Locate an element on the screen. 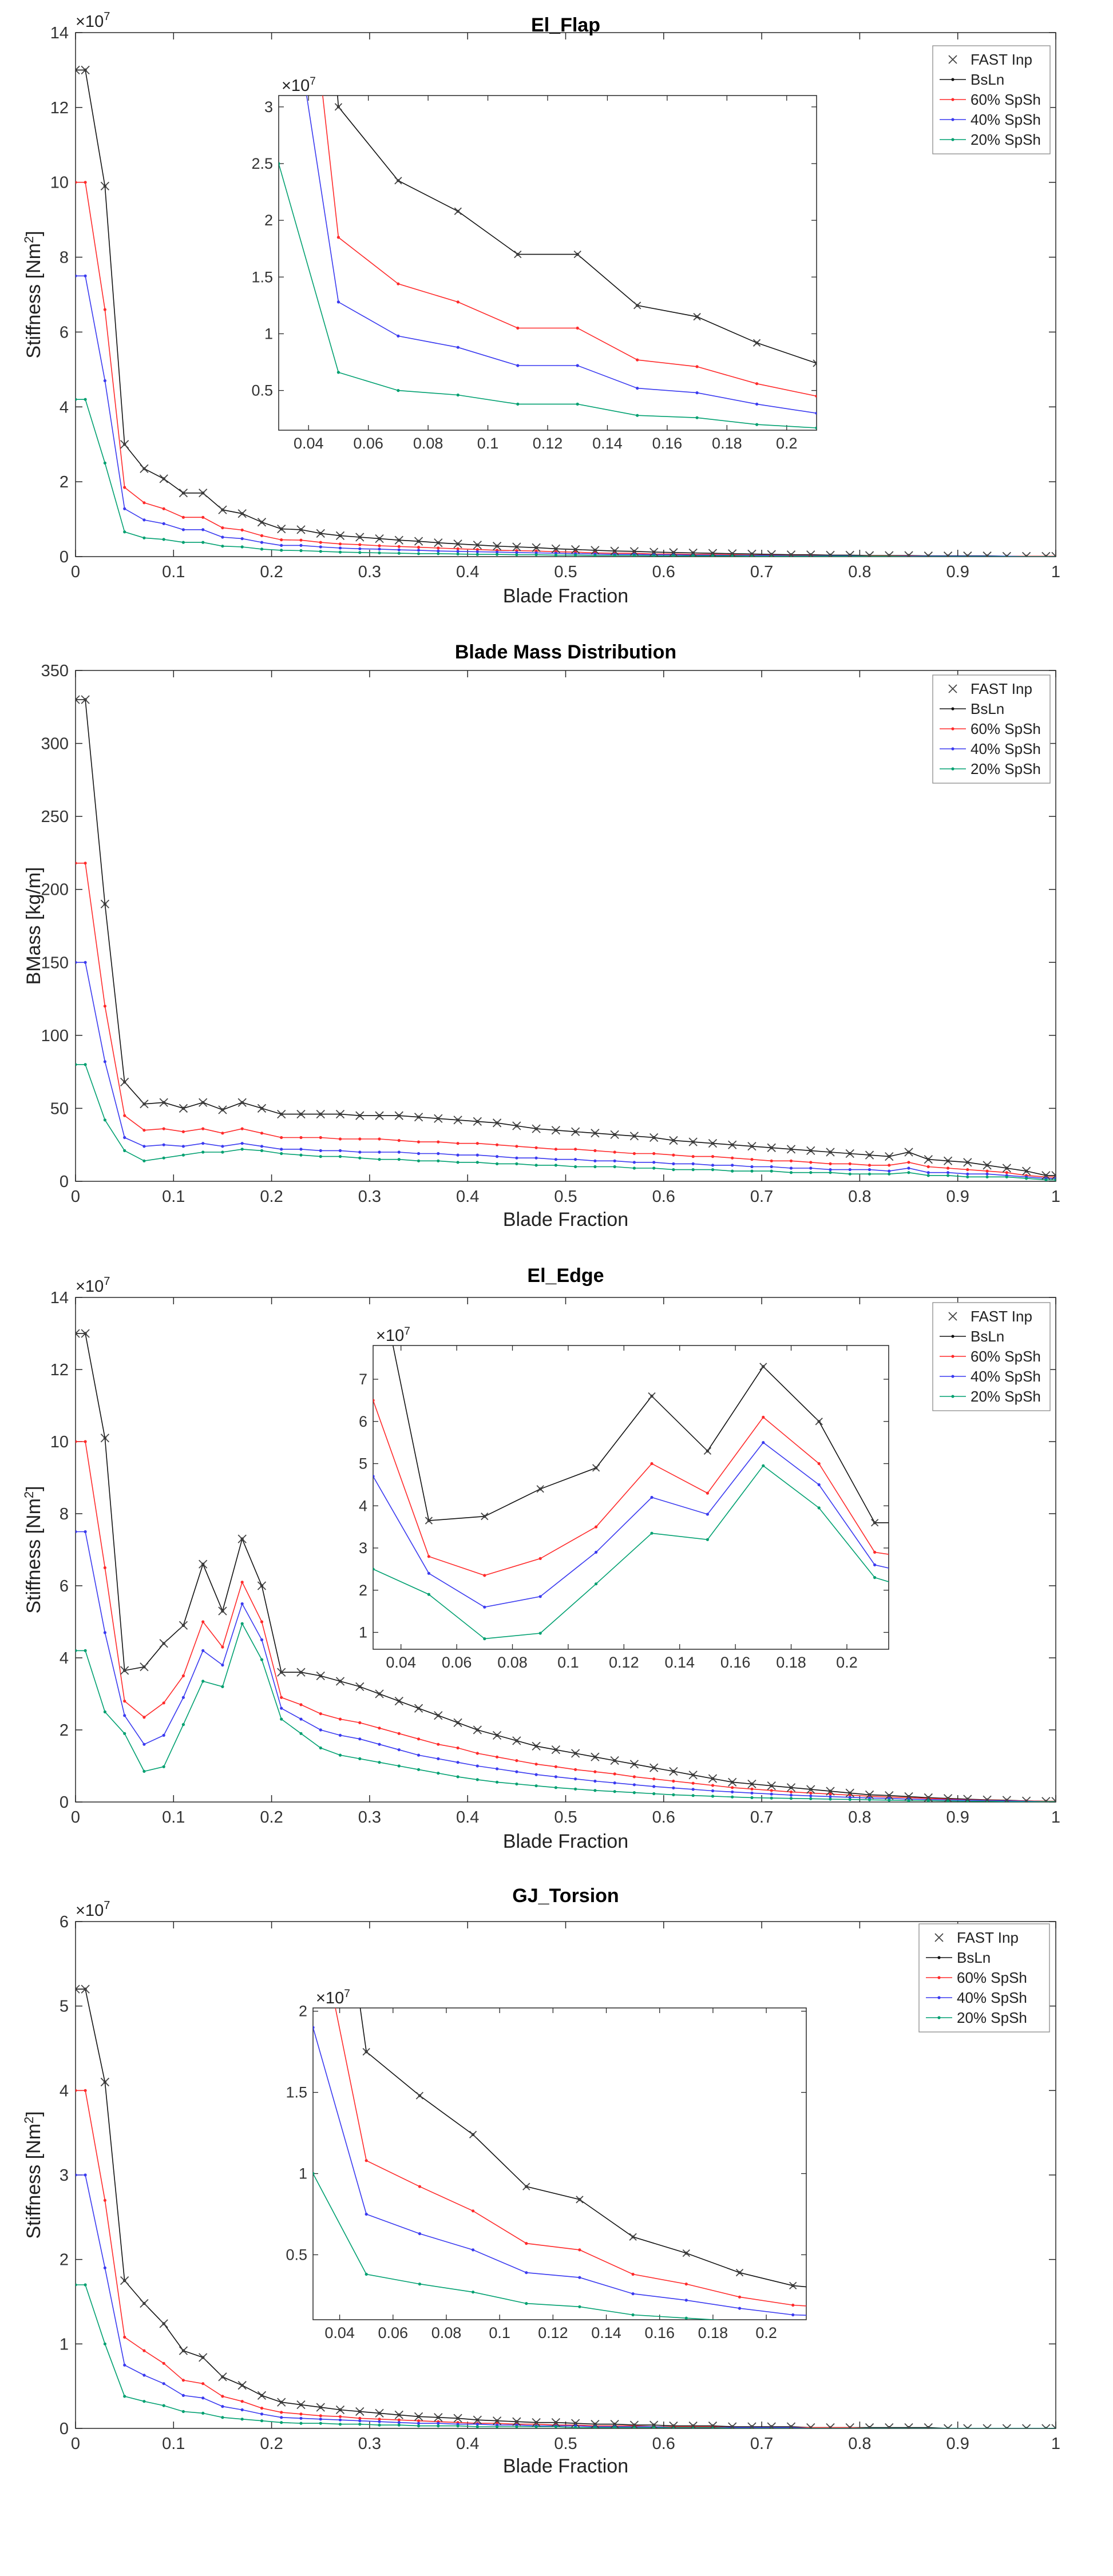 This screenshot has width=1113, height=2576. legend-item: BsLn is located at coordinates (972, 708).